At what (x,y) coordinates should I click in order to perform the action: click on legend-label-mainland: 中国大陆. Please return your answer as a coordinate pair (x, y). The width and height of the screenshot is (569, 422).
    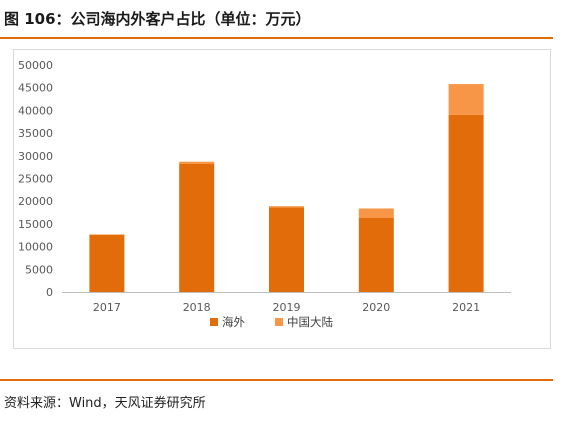
    Looking at the image, I should click on (310, 322).